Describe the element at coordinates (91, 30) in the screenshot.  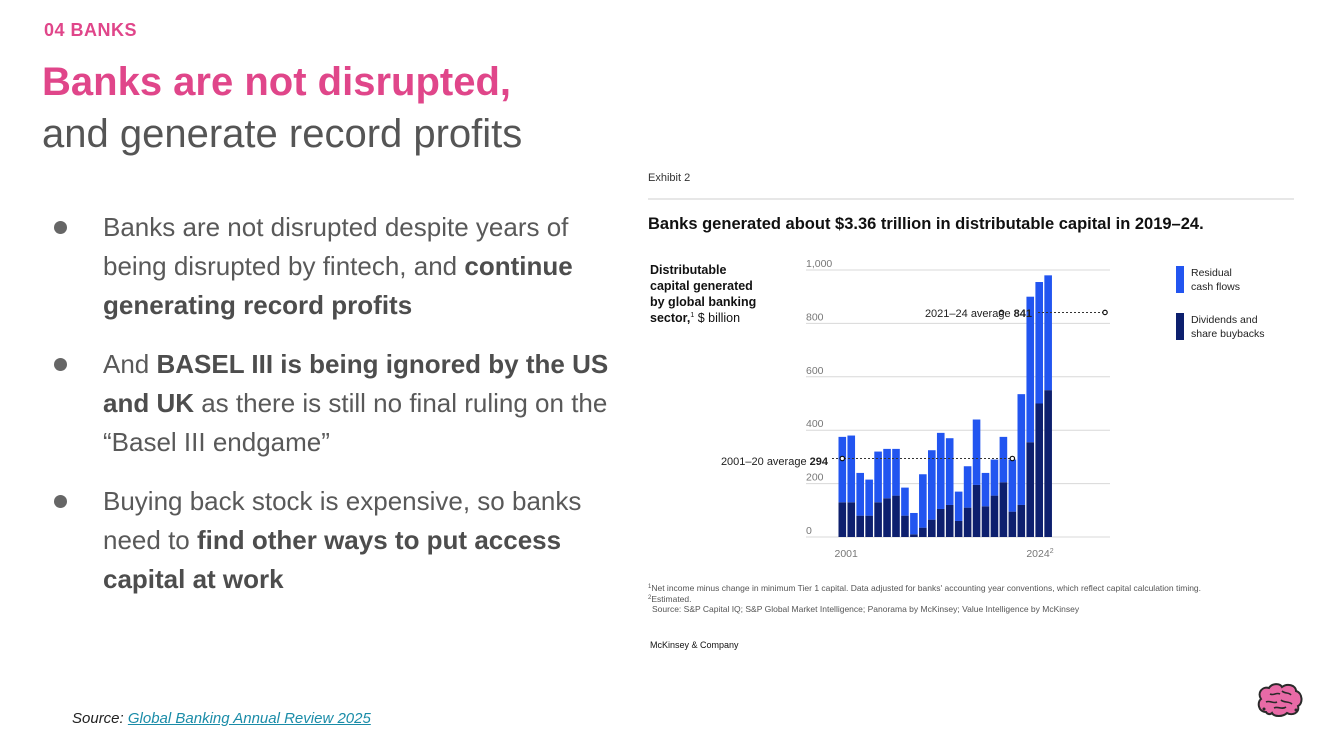
I see `section-label: 04 BANKS` at that location.